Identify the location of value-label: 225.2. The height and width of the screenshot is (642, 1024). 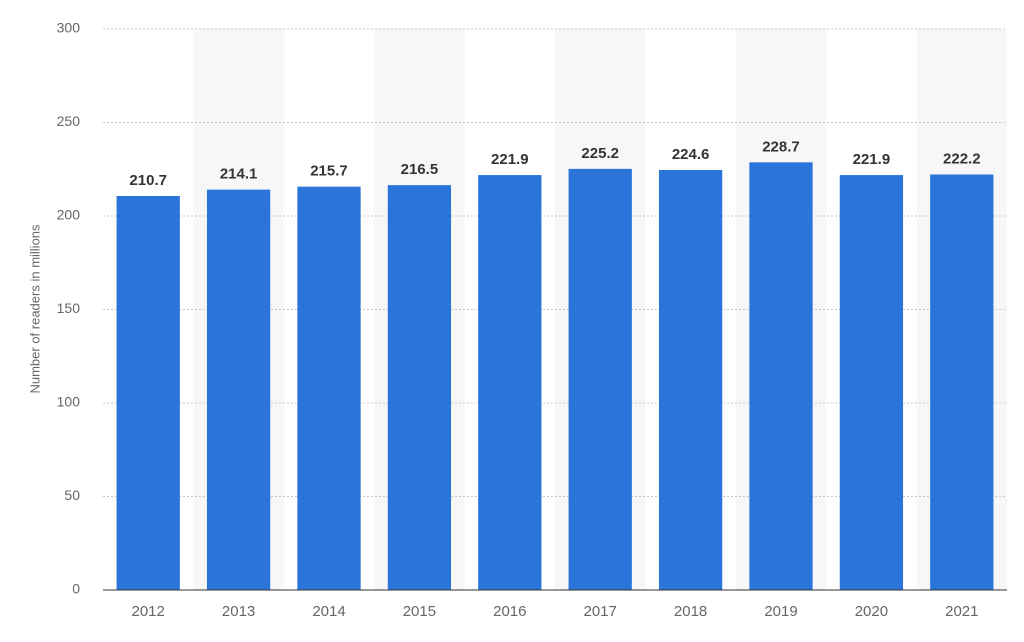
(600, 153).